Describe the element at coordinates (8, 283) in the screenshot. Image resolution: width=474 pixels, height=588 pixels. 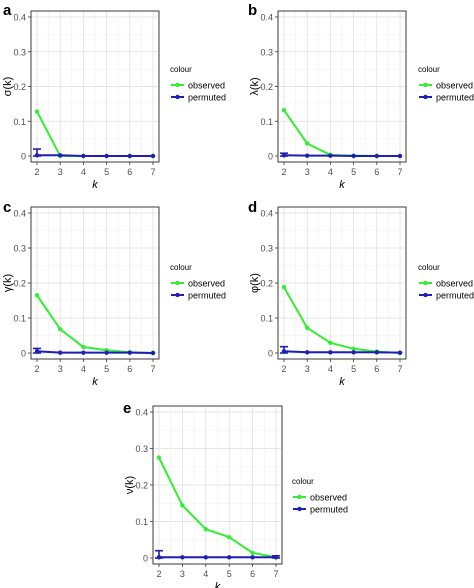
I see `y-axis-title: γ(k)` at that location.